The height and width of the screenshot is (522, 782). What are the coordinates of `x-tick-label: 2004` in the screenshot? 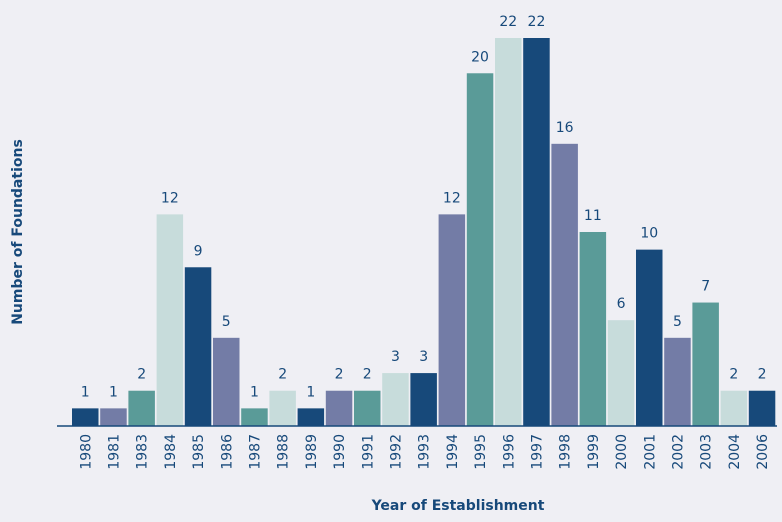 It's located at (735, 452).